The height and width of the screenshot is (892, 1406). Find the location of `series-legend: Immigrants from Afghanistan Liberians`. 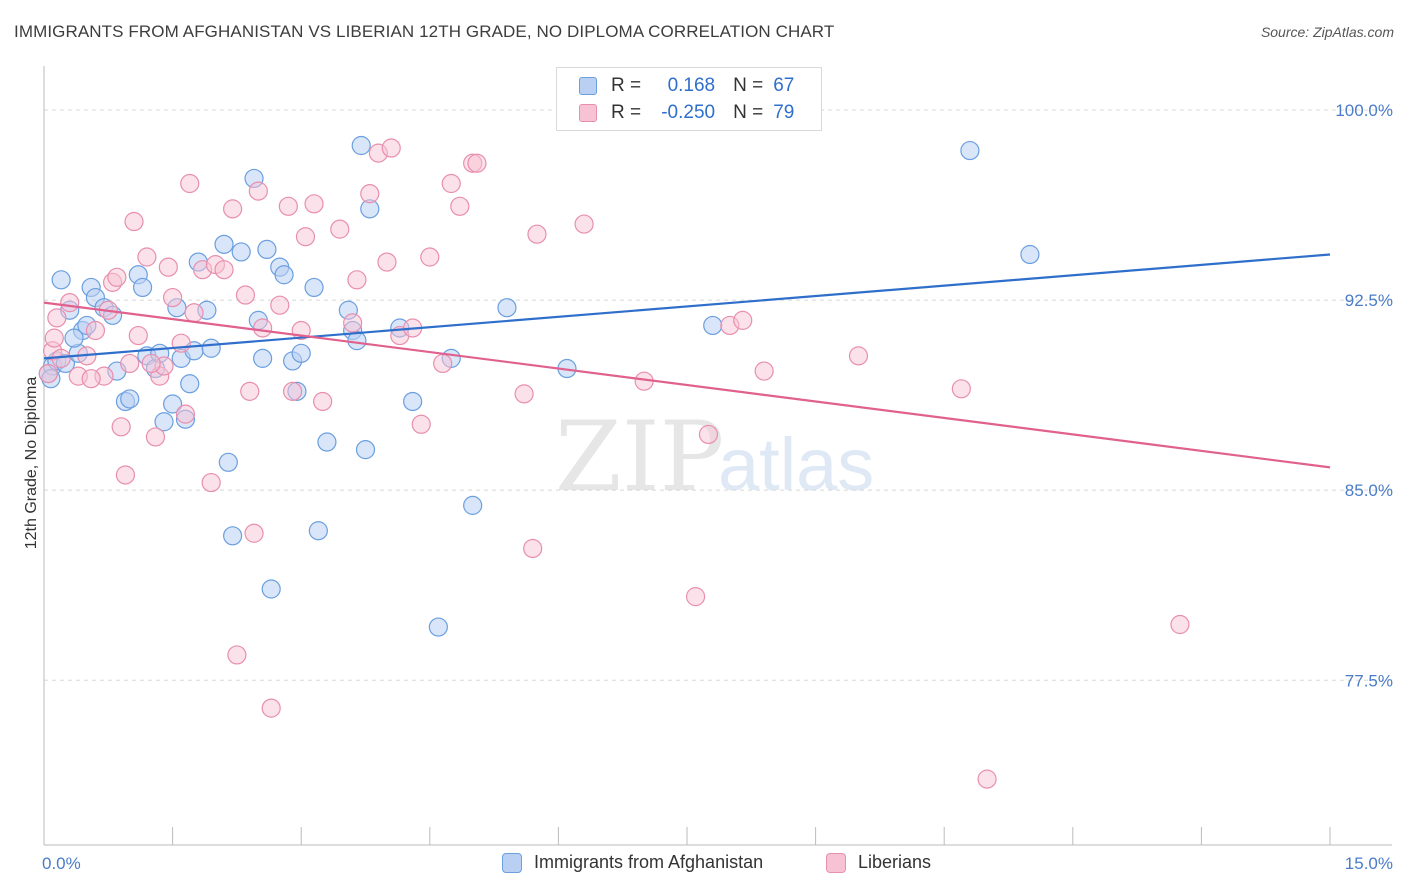

series-legend: Immigrants from Afghanistan Liberians is located at coordinates (703, 865).